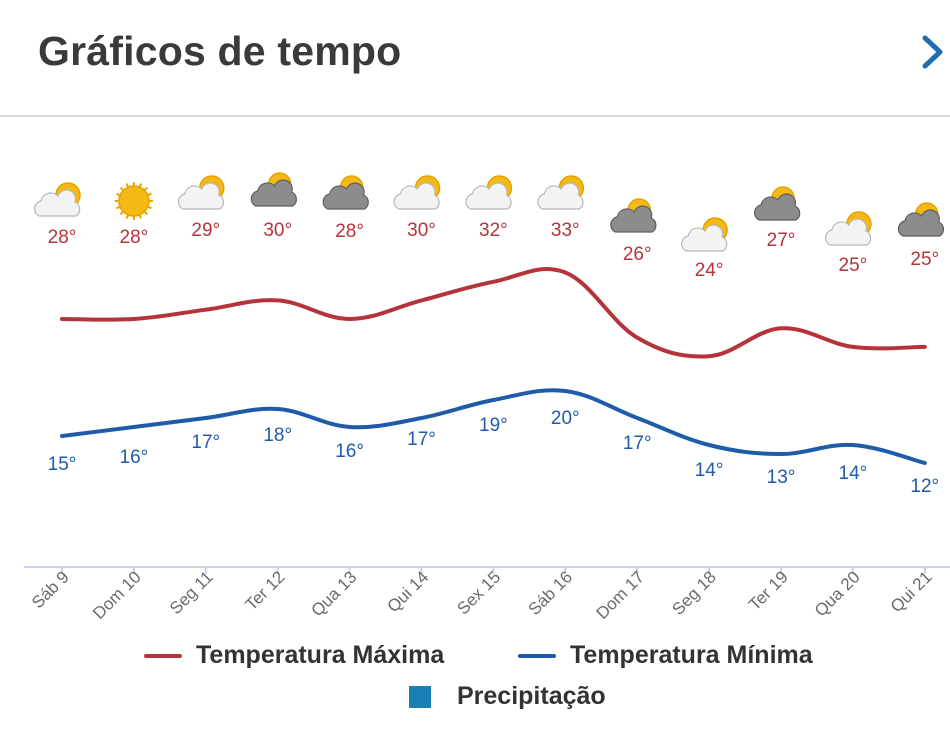 The width and height of the screenshot is (950, 750). Describe the element at coordinates (334, 593) in the screenshot. I see `x-tick-label: Qua 13` at that location.